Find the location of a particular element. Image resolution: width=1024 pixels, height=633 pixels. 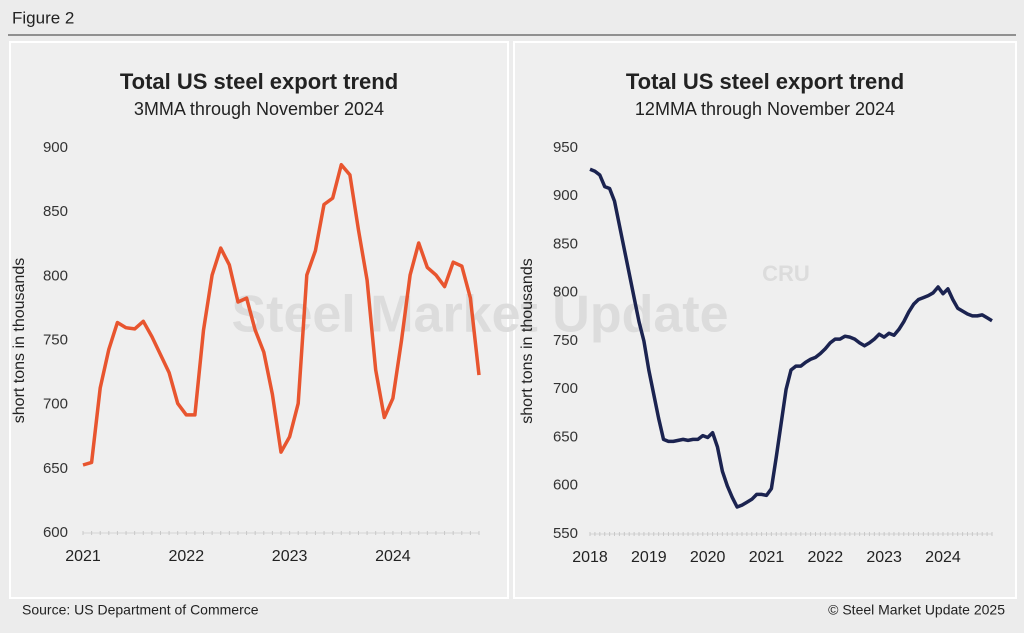

x-tick-label: 2019 is located at coordinates (649, 557).